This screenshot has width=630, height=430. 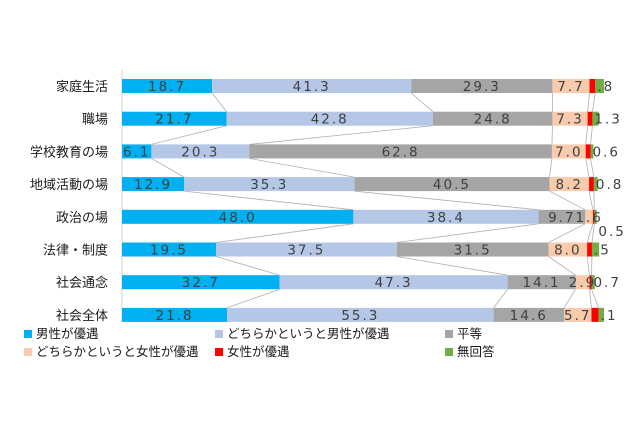 I want to click on data-label: 20.3, so click(x=200, y=152).